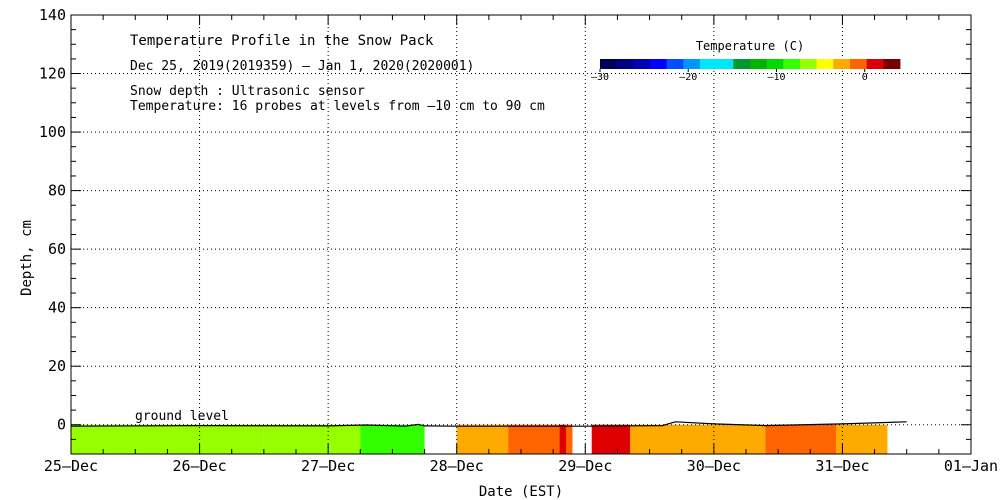 This screenshot has width=1000, height=500. What do you see at coordinates (71, 466) in the screenshot?
I see `x-tick-label: 25–Dec` at bounding box center [71, 466].